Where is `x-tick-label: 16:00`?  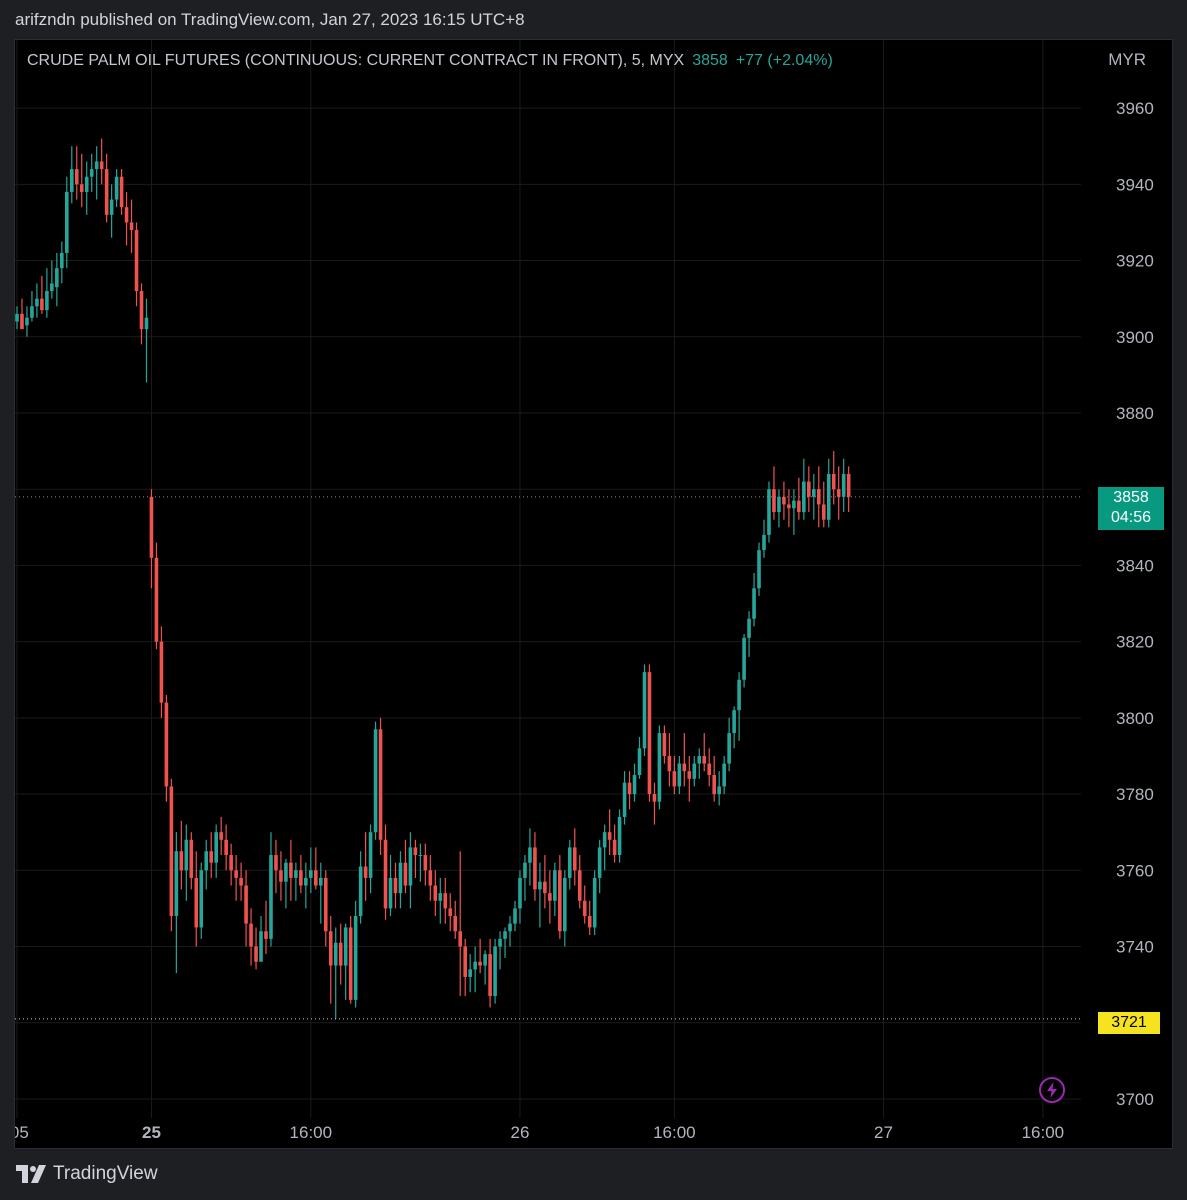 x-tick-label: 16:00 is located at coordinates (674, 1132).